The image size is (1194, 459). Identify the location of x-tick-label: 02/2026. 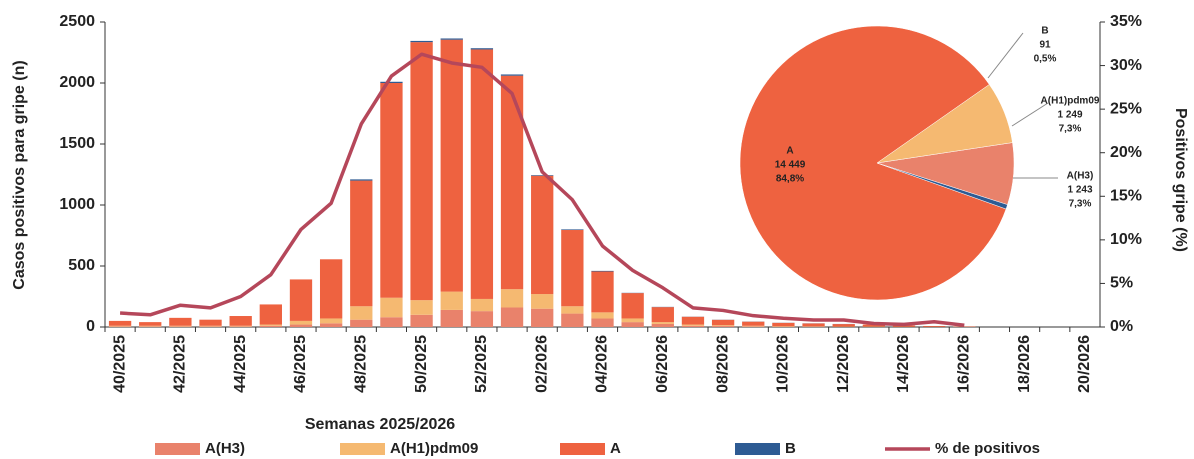
(541, 364).